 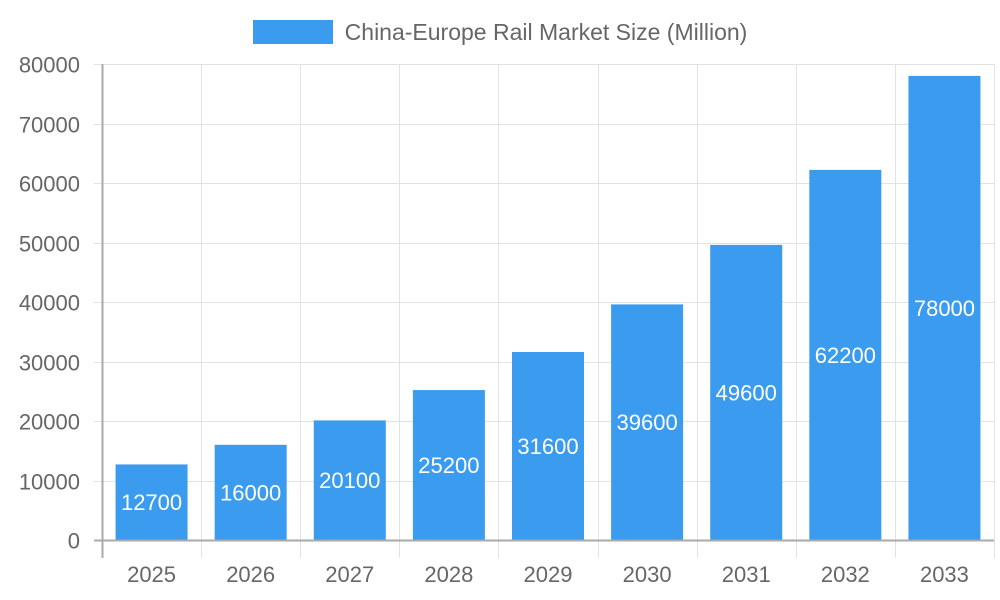 What do you see at coordinates (546, 31) in the screenshot?
I see `legend-label: China-Europe Rail Market Size (Million)` at bounding box center [546, 31].